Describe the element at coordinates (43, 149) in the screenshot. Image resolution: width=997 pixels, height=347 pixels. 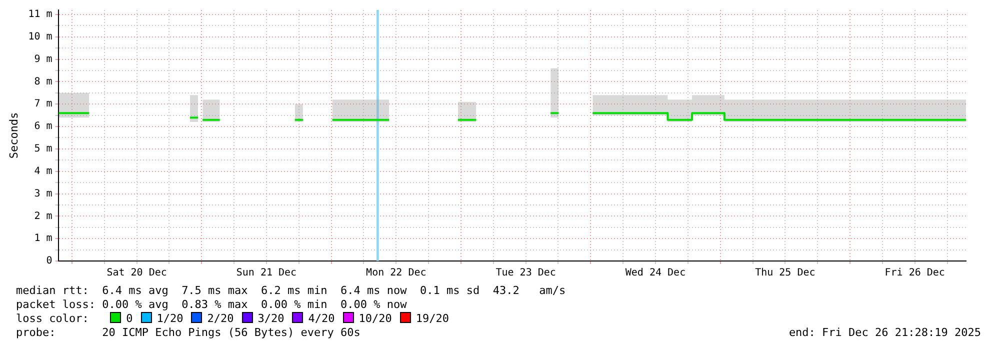
I see `y-tick-label: 5 m` at that location.